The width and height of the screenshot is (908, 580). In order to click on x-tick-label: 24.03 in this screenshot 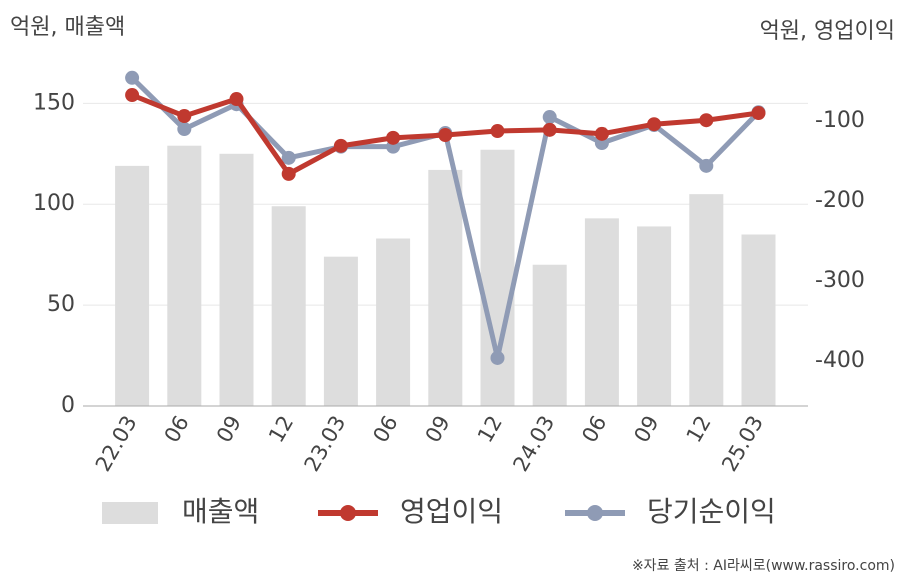, I will do `click(533, 444)`.